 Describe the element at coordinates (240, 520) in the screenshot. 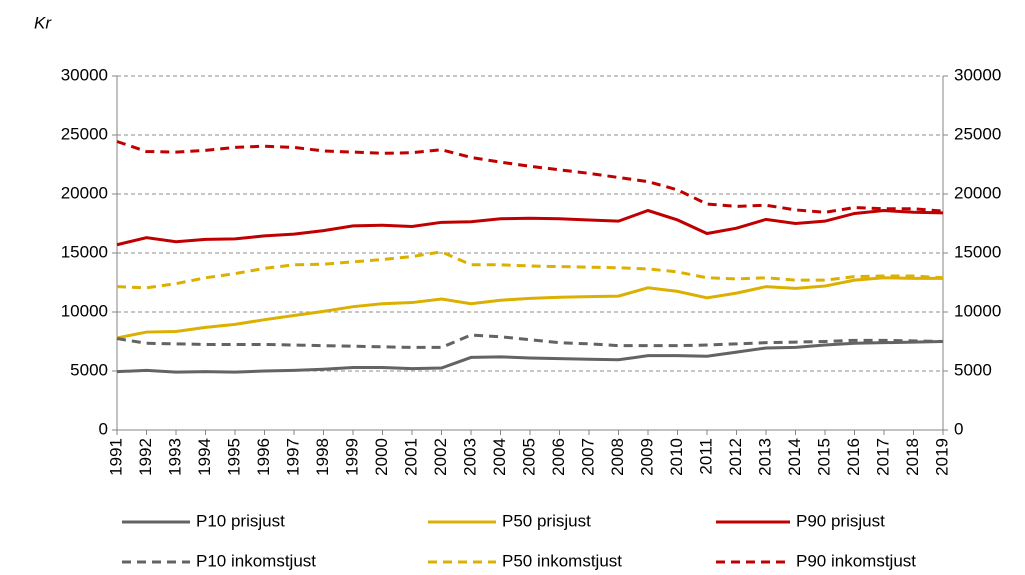

I see `legend-label: P10 prisjust` at that location.